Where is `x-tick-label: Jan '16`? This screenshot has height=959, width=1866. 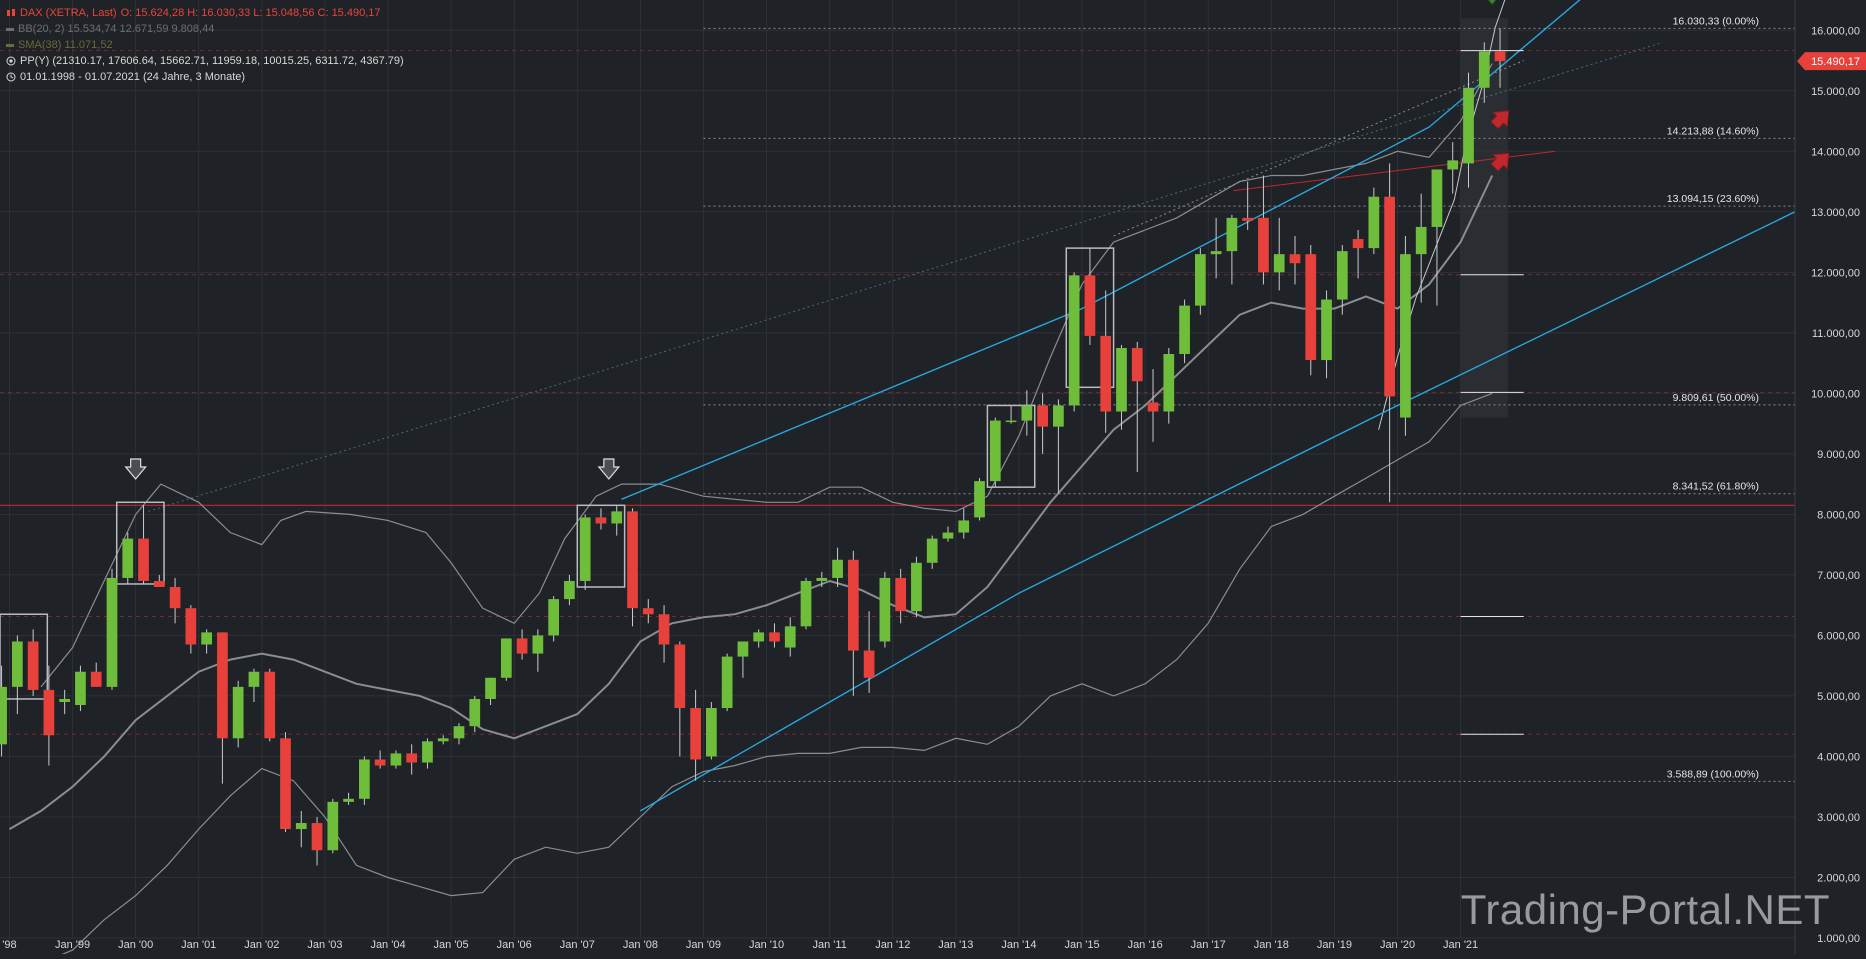 x-tick-label: Jan '16 is located at coordinates (1145, 945).